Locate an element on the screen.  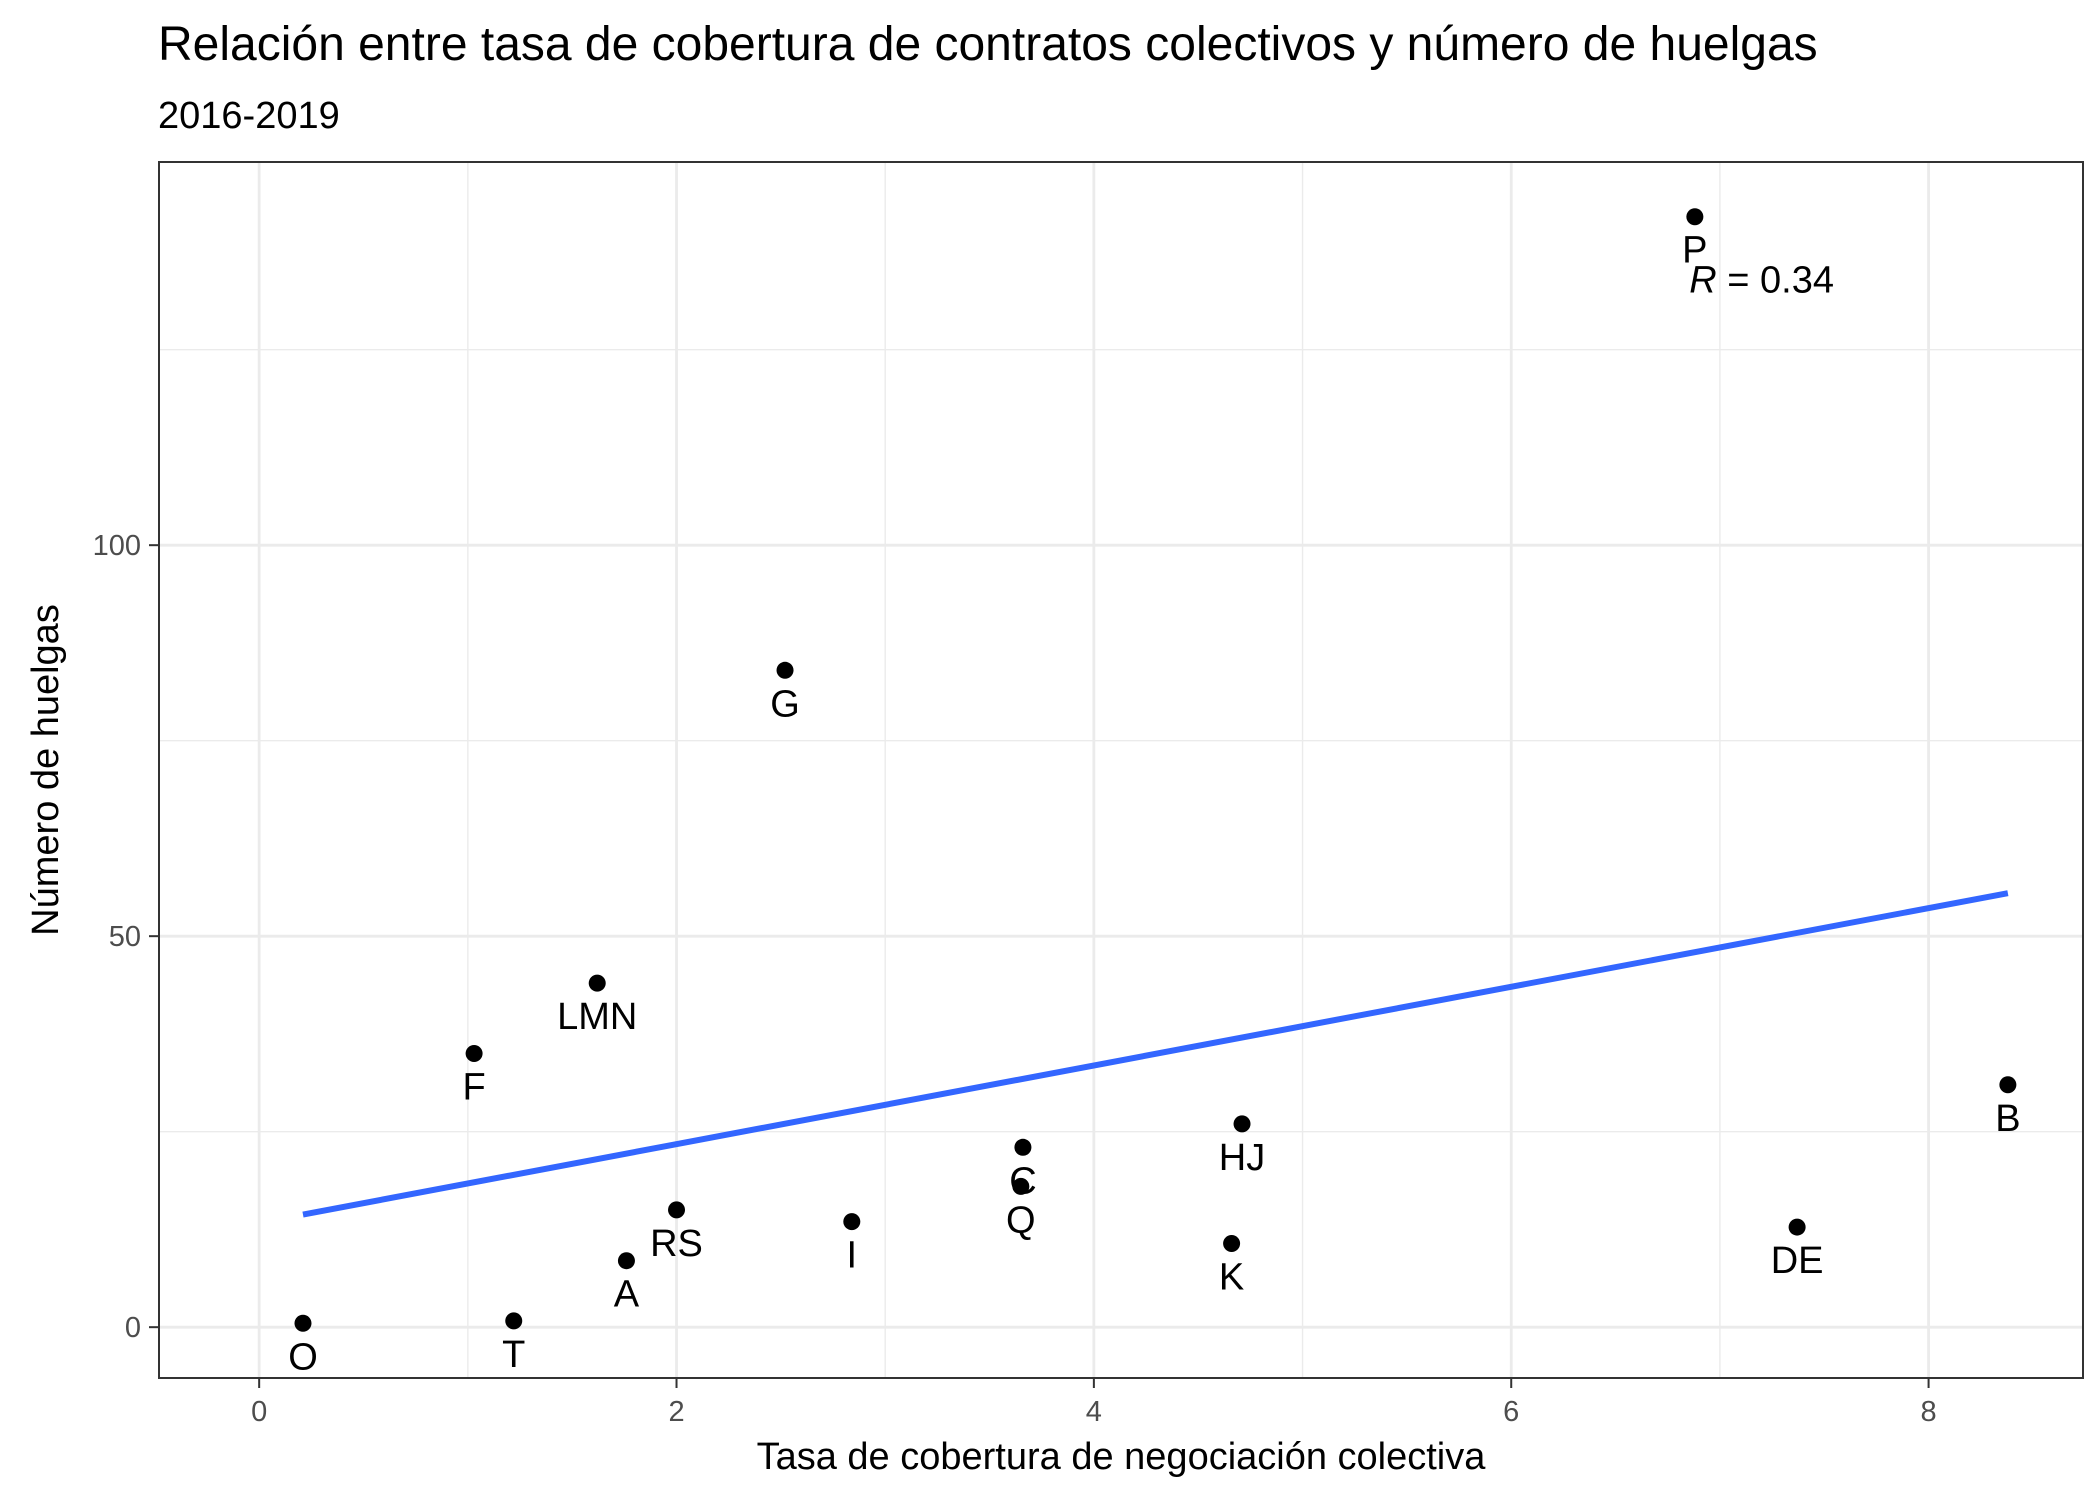
y-axis-title: Número de huelgas is located at coordinates (46, 770).